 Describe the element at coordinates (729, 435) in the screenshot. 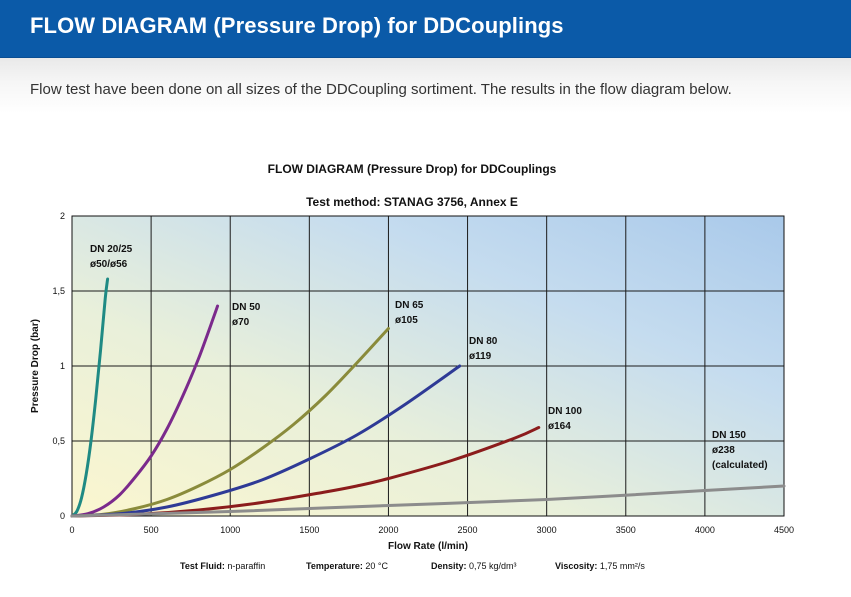

I see `series-label: DN 150` at that location.